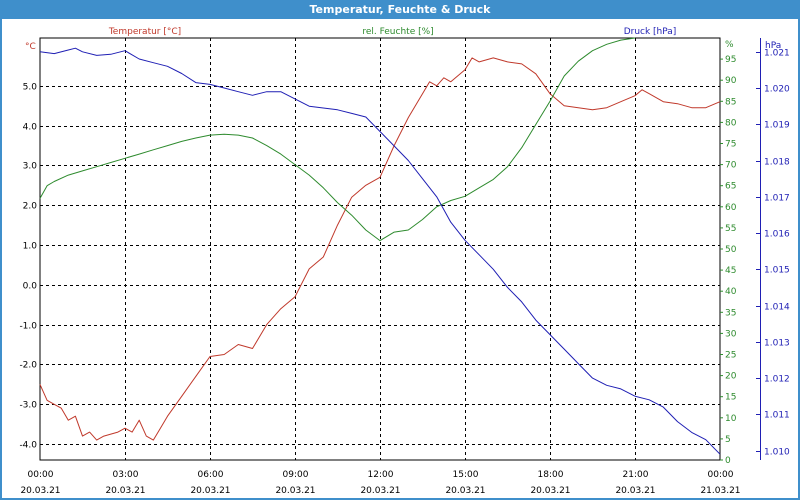 This screenshot has width=800, height=500. Describe the element at coordinates (777, 416) in the screenshot. I see `y-tick-pressure: 1.011` at that location.